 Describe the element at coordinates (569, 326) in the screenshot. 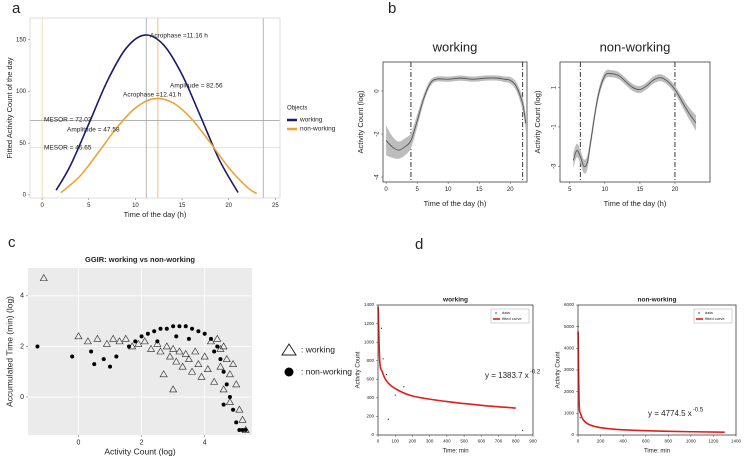

I see `y-tick-label: 5000` at that location.